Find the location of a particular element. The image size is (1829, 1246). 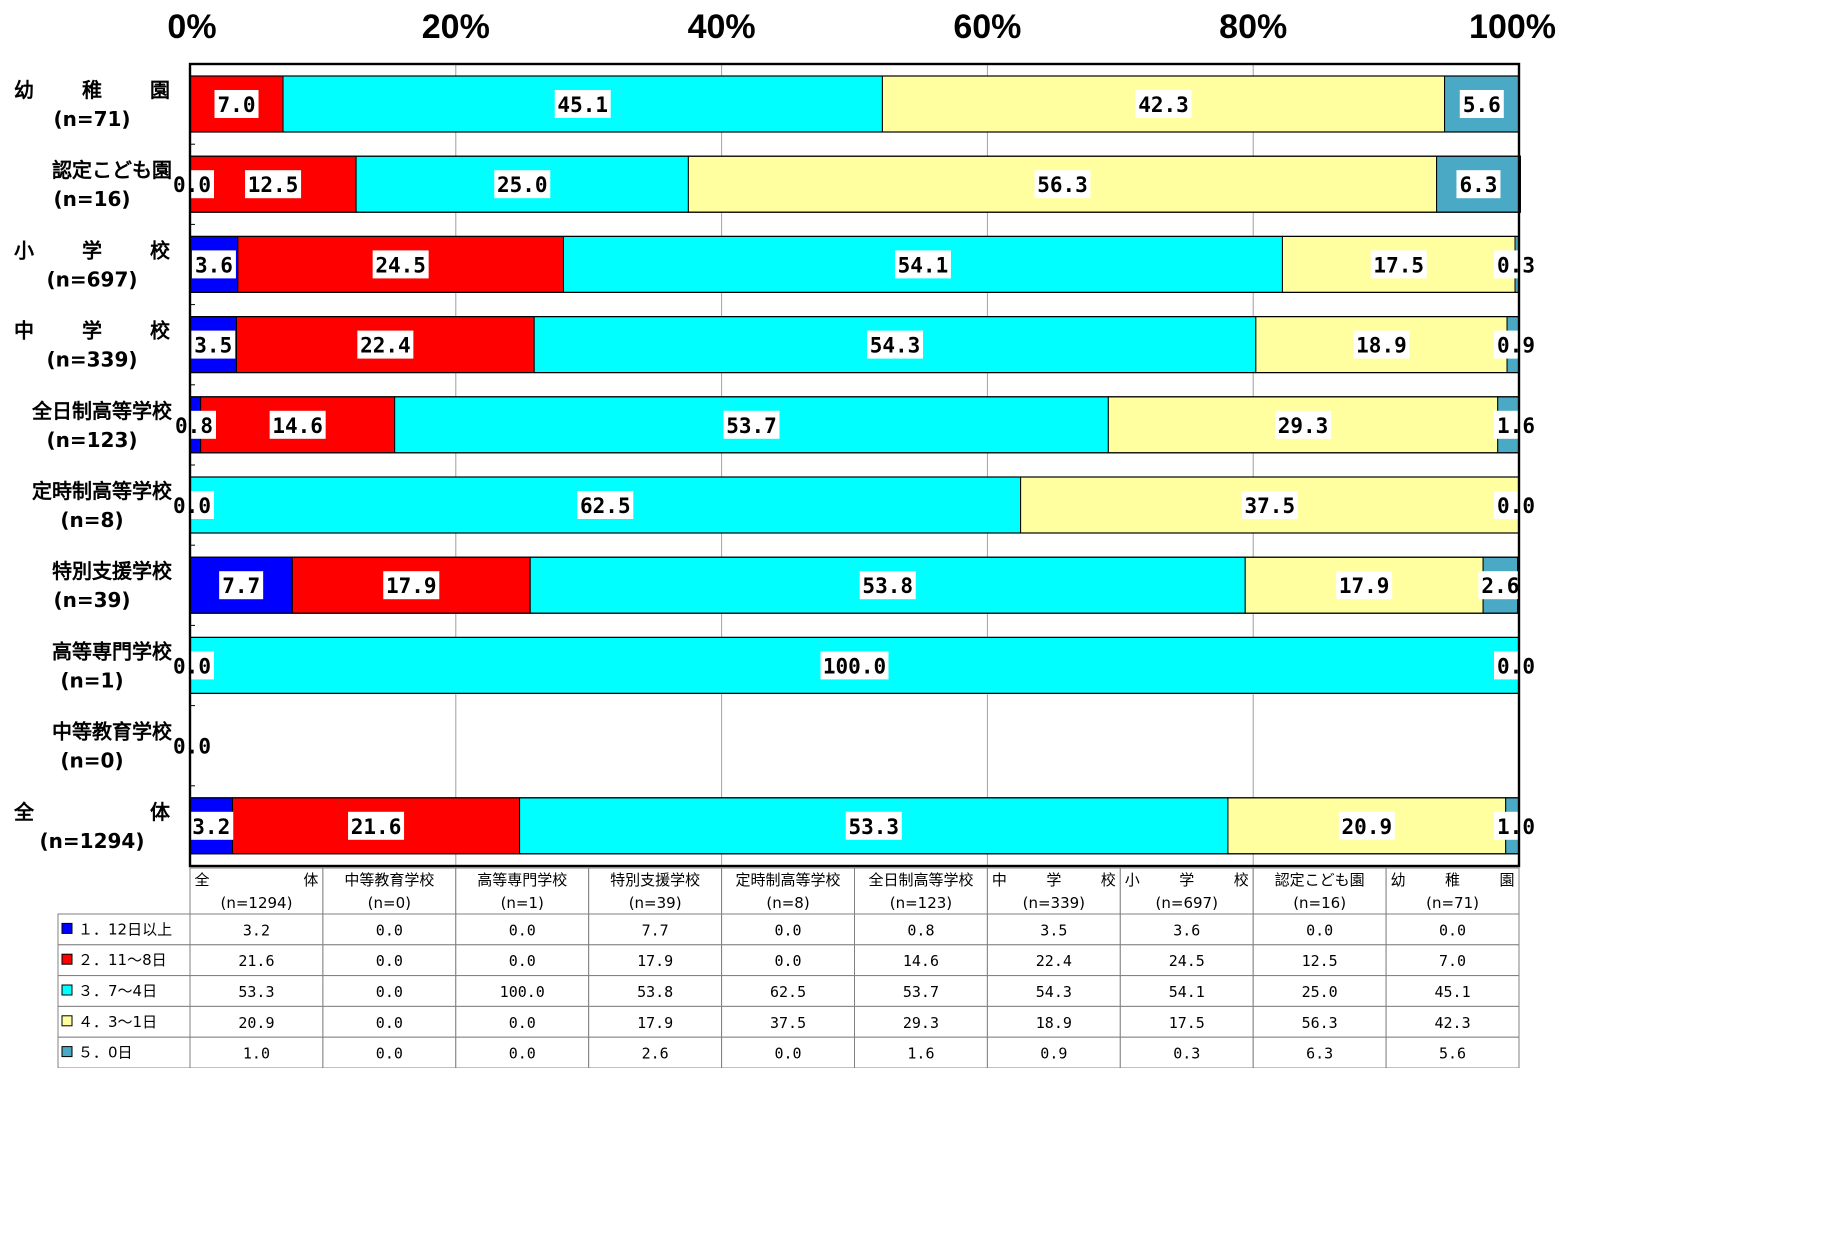

bar-value-text: 24.5 is located at coordinates (400, 265).